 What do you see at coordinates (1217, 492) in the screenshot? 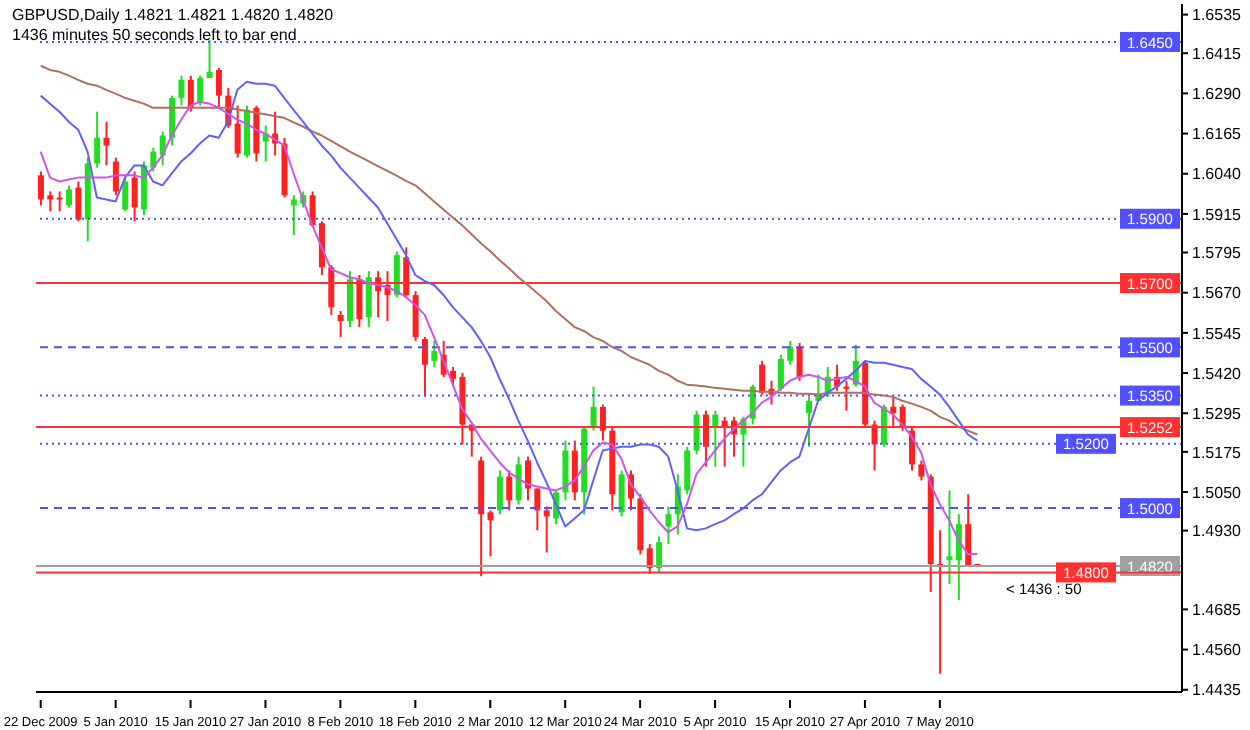
I see `y-tick-label: 1.5050` at bounding box center [1217, 492].